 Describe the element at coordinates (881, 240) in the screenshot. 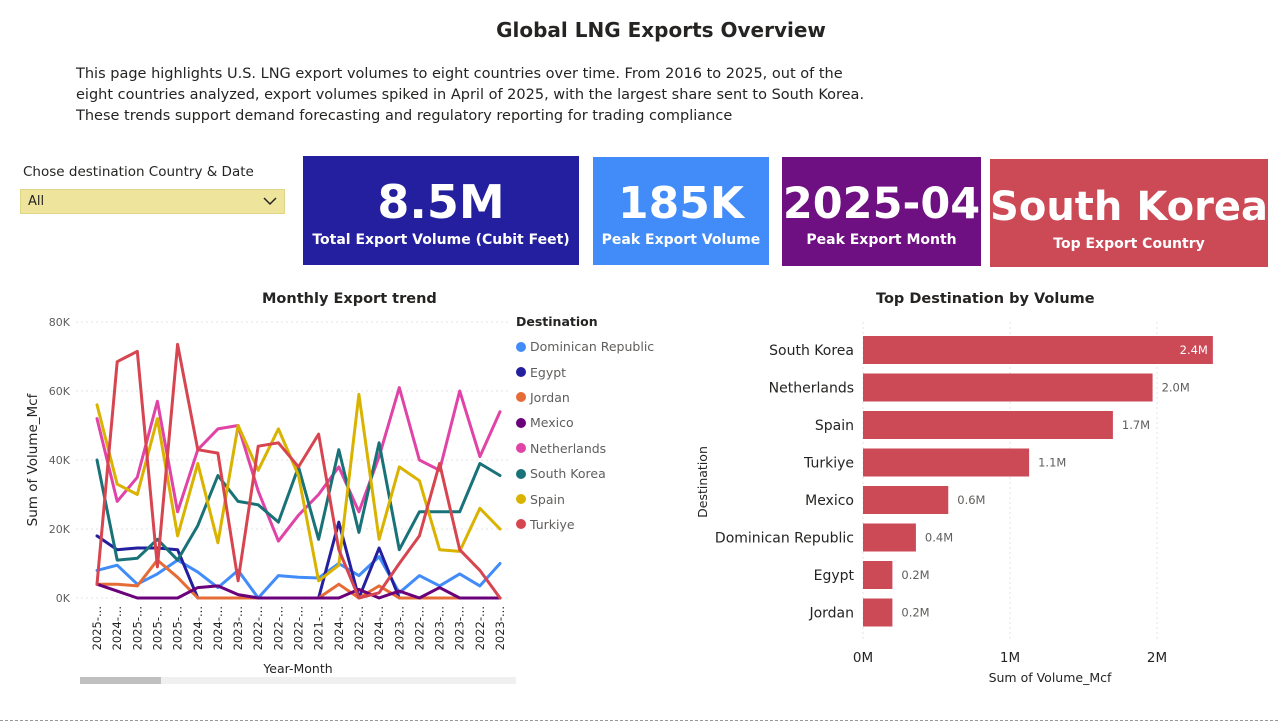

I see `kpi-label: Peak Export Month` at that location.